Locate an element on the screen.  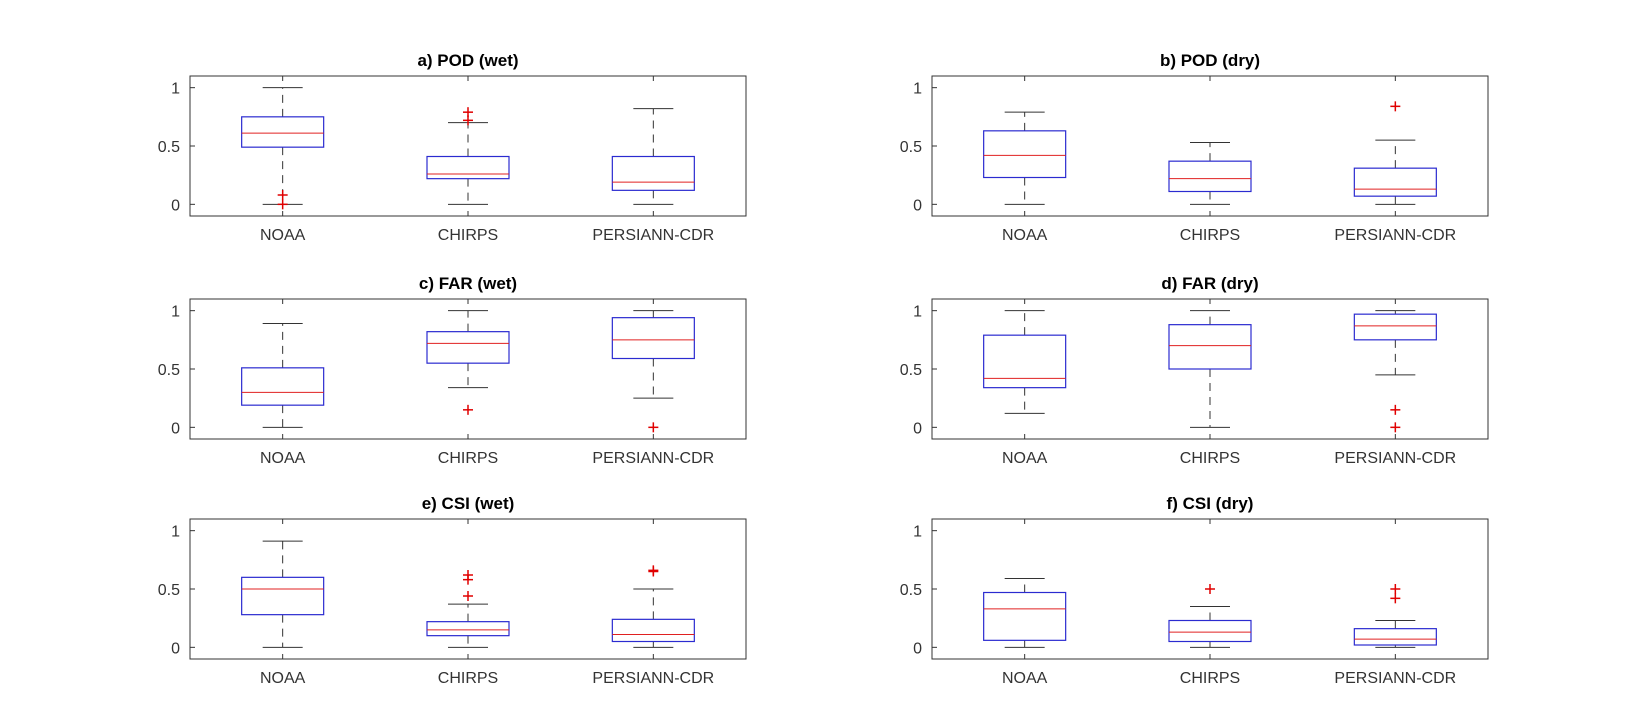
subplot-title: b) POD (dry) is located at coordinates (1210, 60).